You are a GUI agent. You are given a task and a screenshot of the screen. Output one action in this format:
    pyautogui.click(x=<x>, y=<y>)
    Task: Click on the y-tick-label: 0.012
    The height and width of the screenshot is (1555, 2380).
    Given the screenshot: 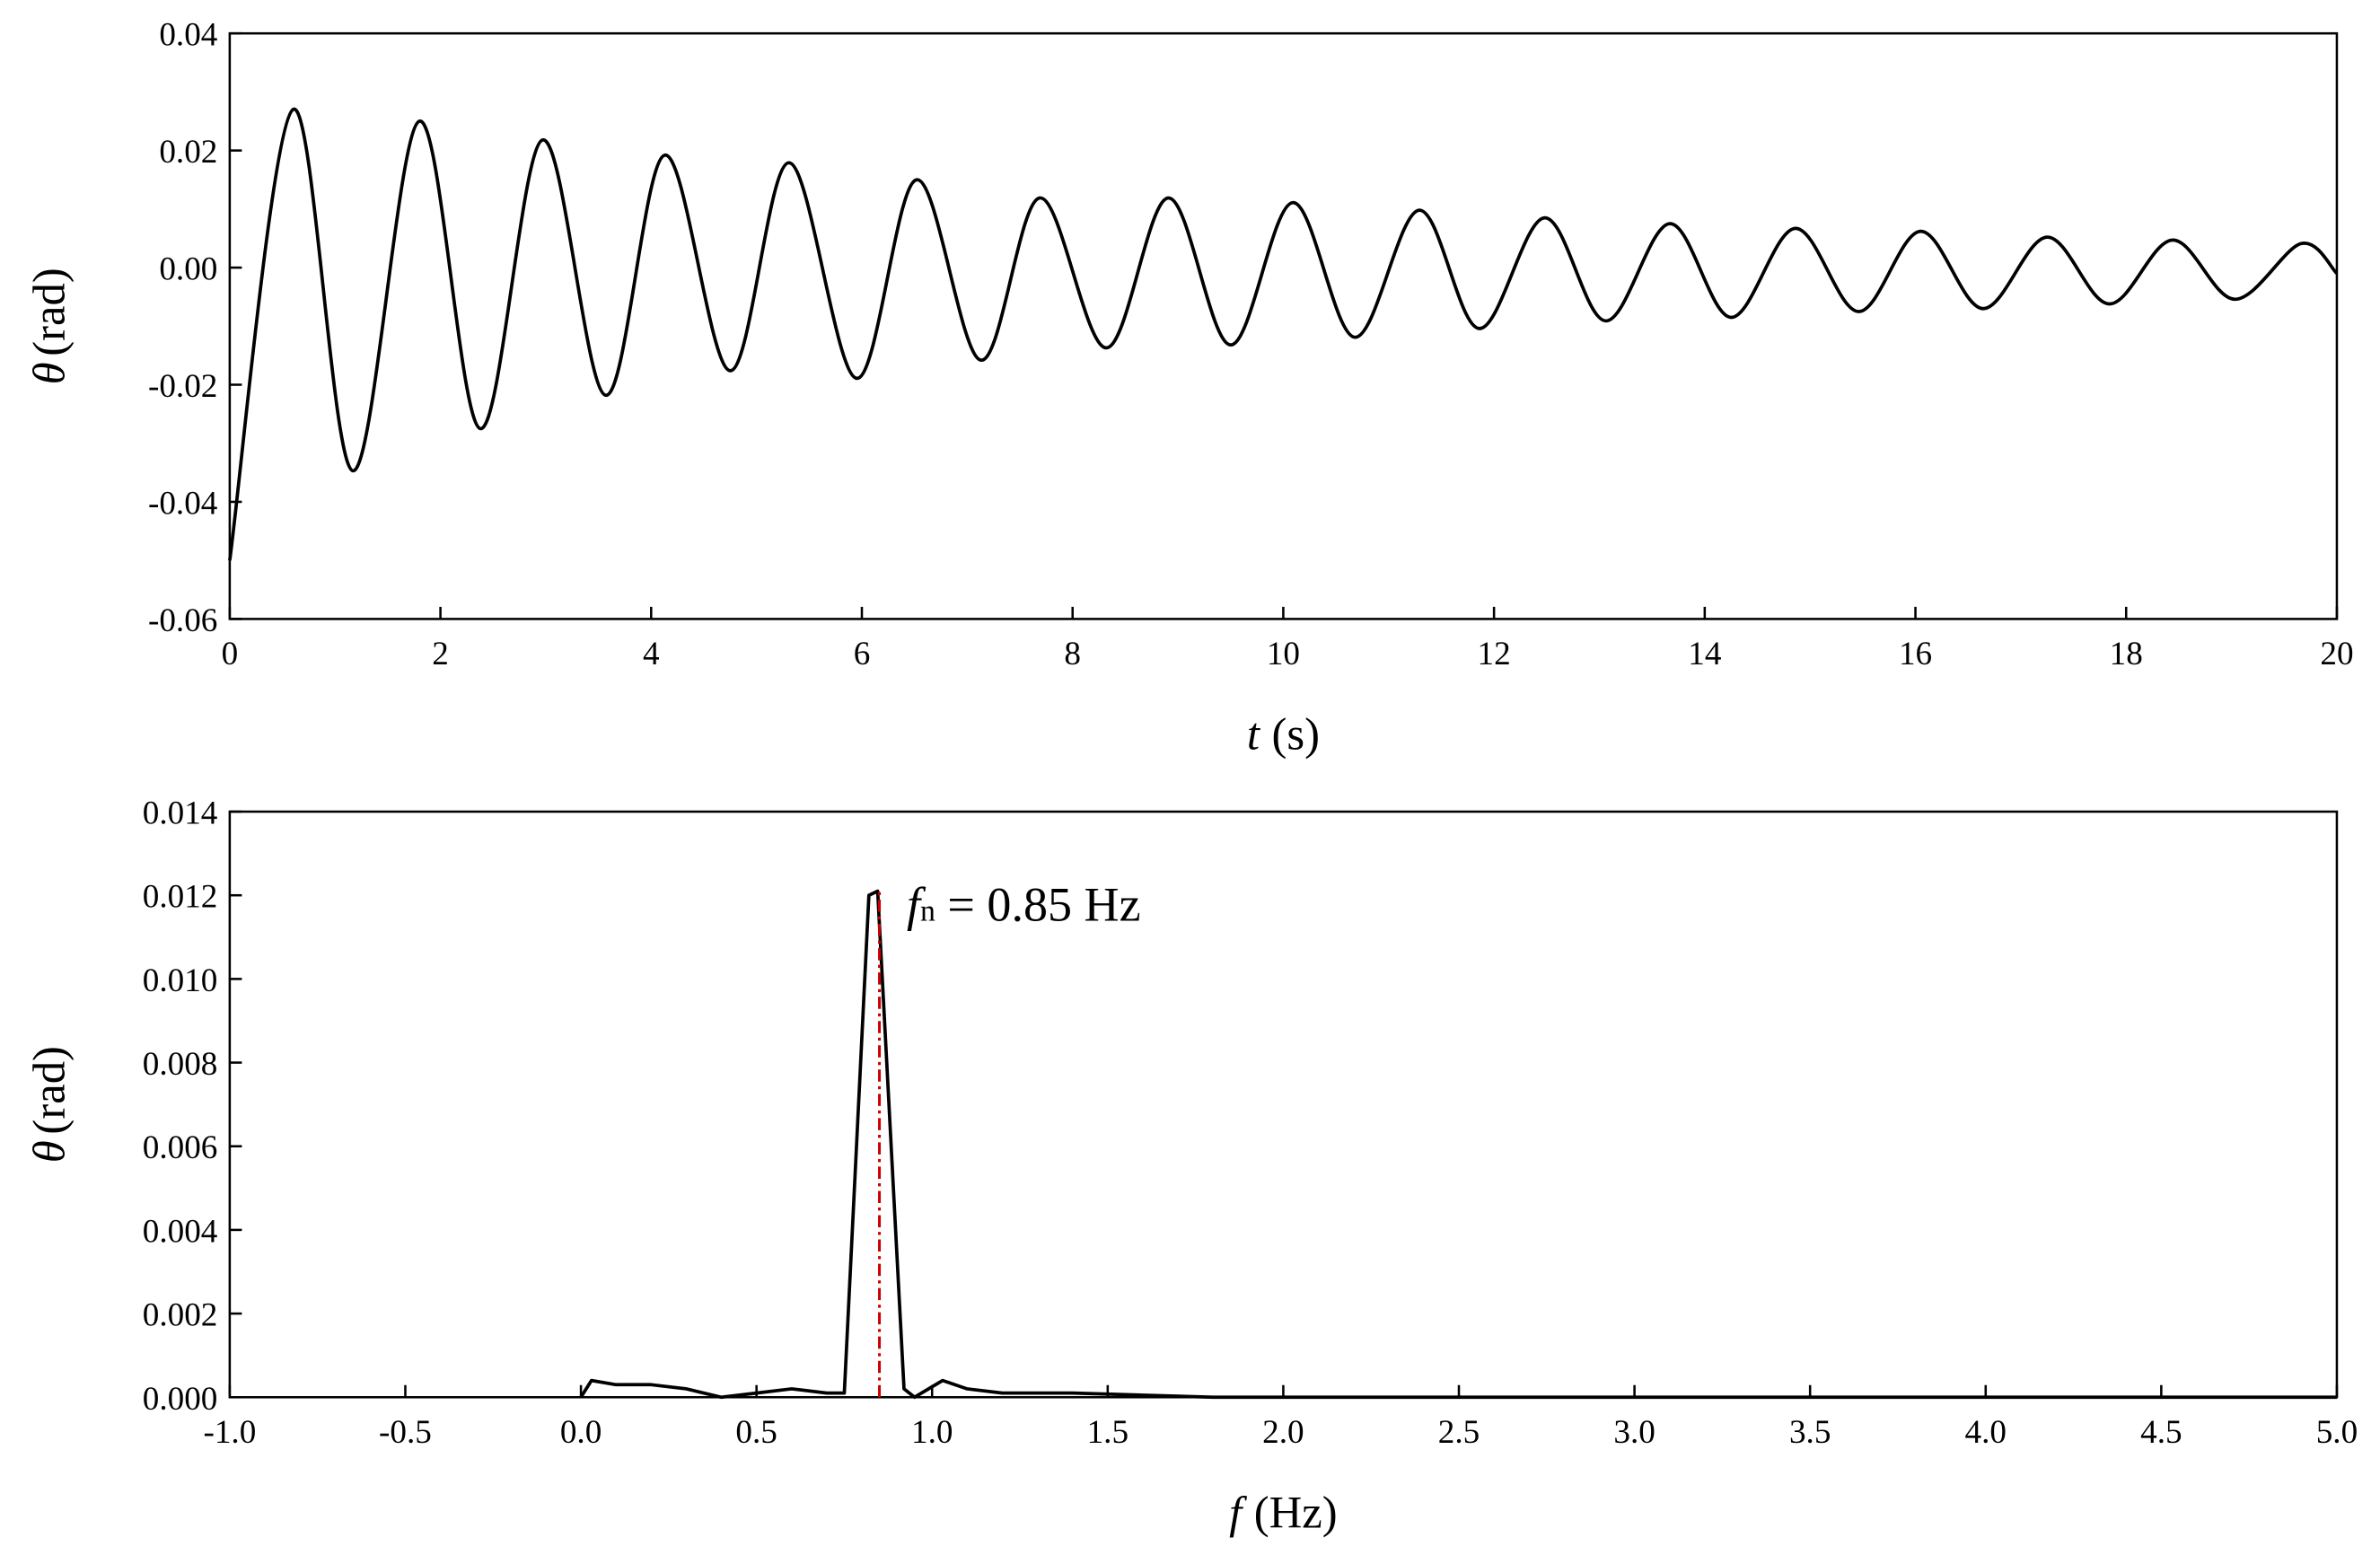 What is the action you would take?
    pyautogui.click(x=180, y=898)
    